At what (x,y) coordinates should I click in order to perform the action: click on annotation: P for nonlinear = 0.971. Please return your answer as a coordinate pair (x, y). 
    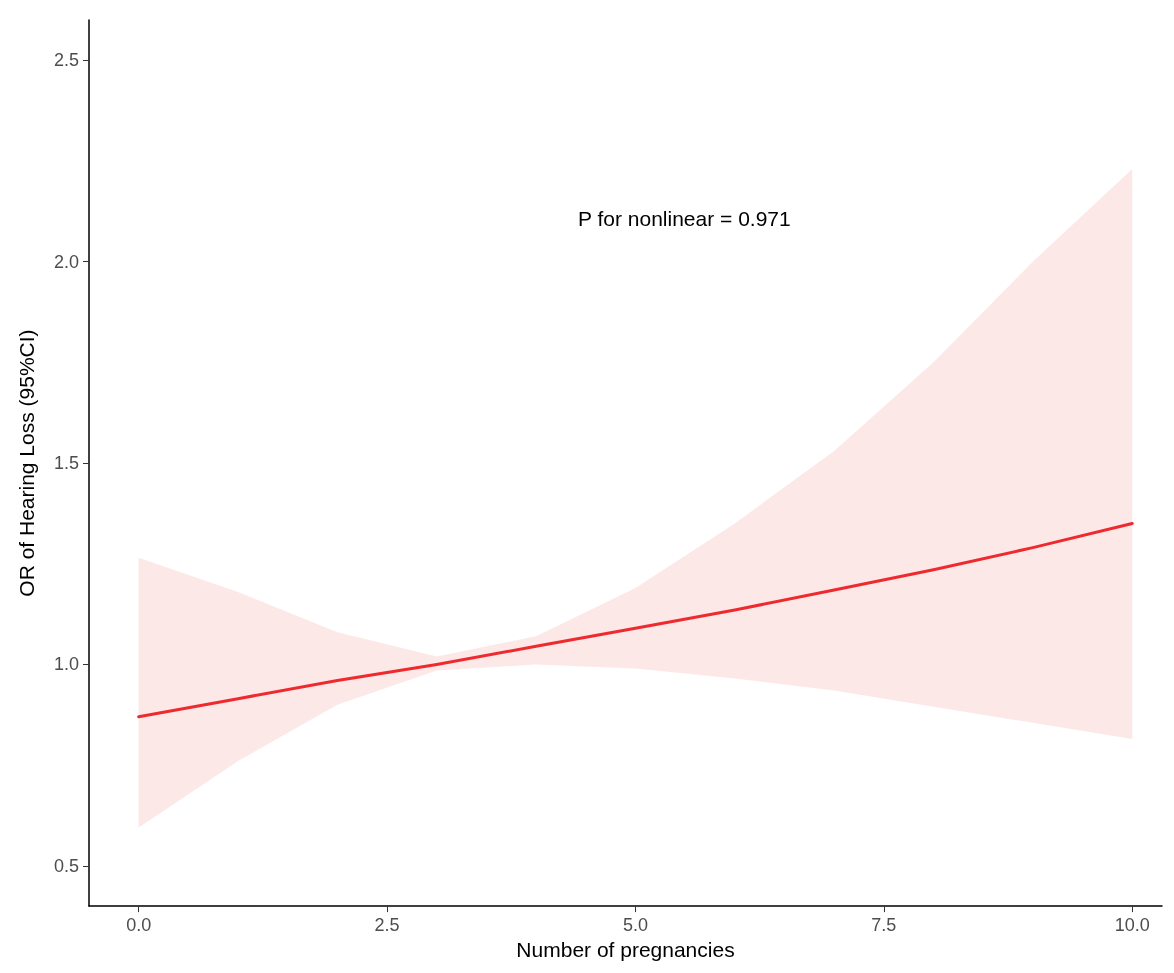
    Looking at the image, I should click on (684, 218).